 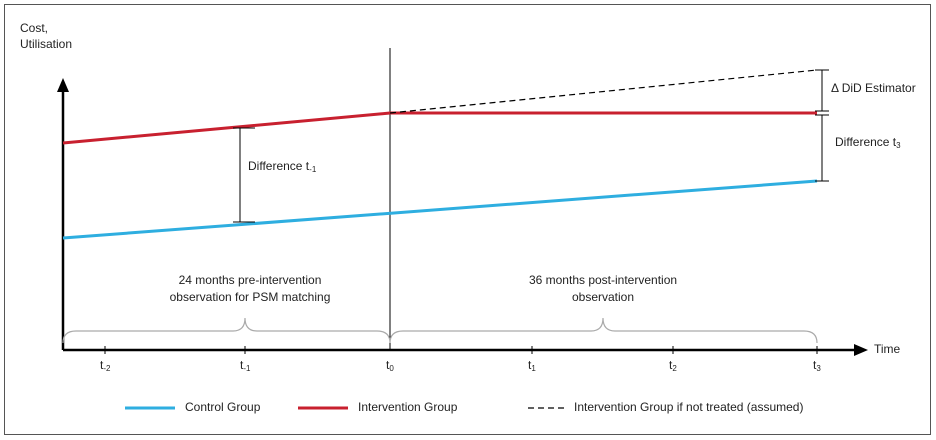 I want to click on difference-post-label: Difference t3, so click(x=868, y=142).